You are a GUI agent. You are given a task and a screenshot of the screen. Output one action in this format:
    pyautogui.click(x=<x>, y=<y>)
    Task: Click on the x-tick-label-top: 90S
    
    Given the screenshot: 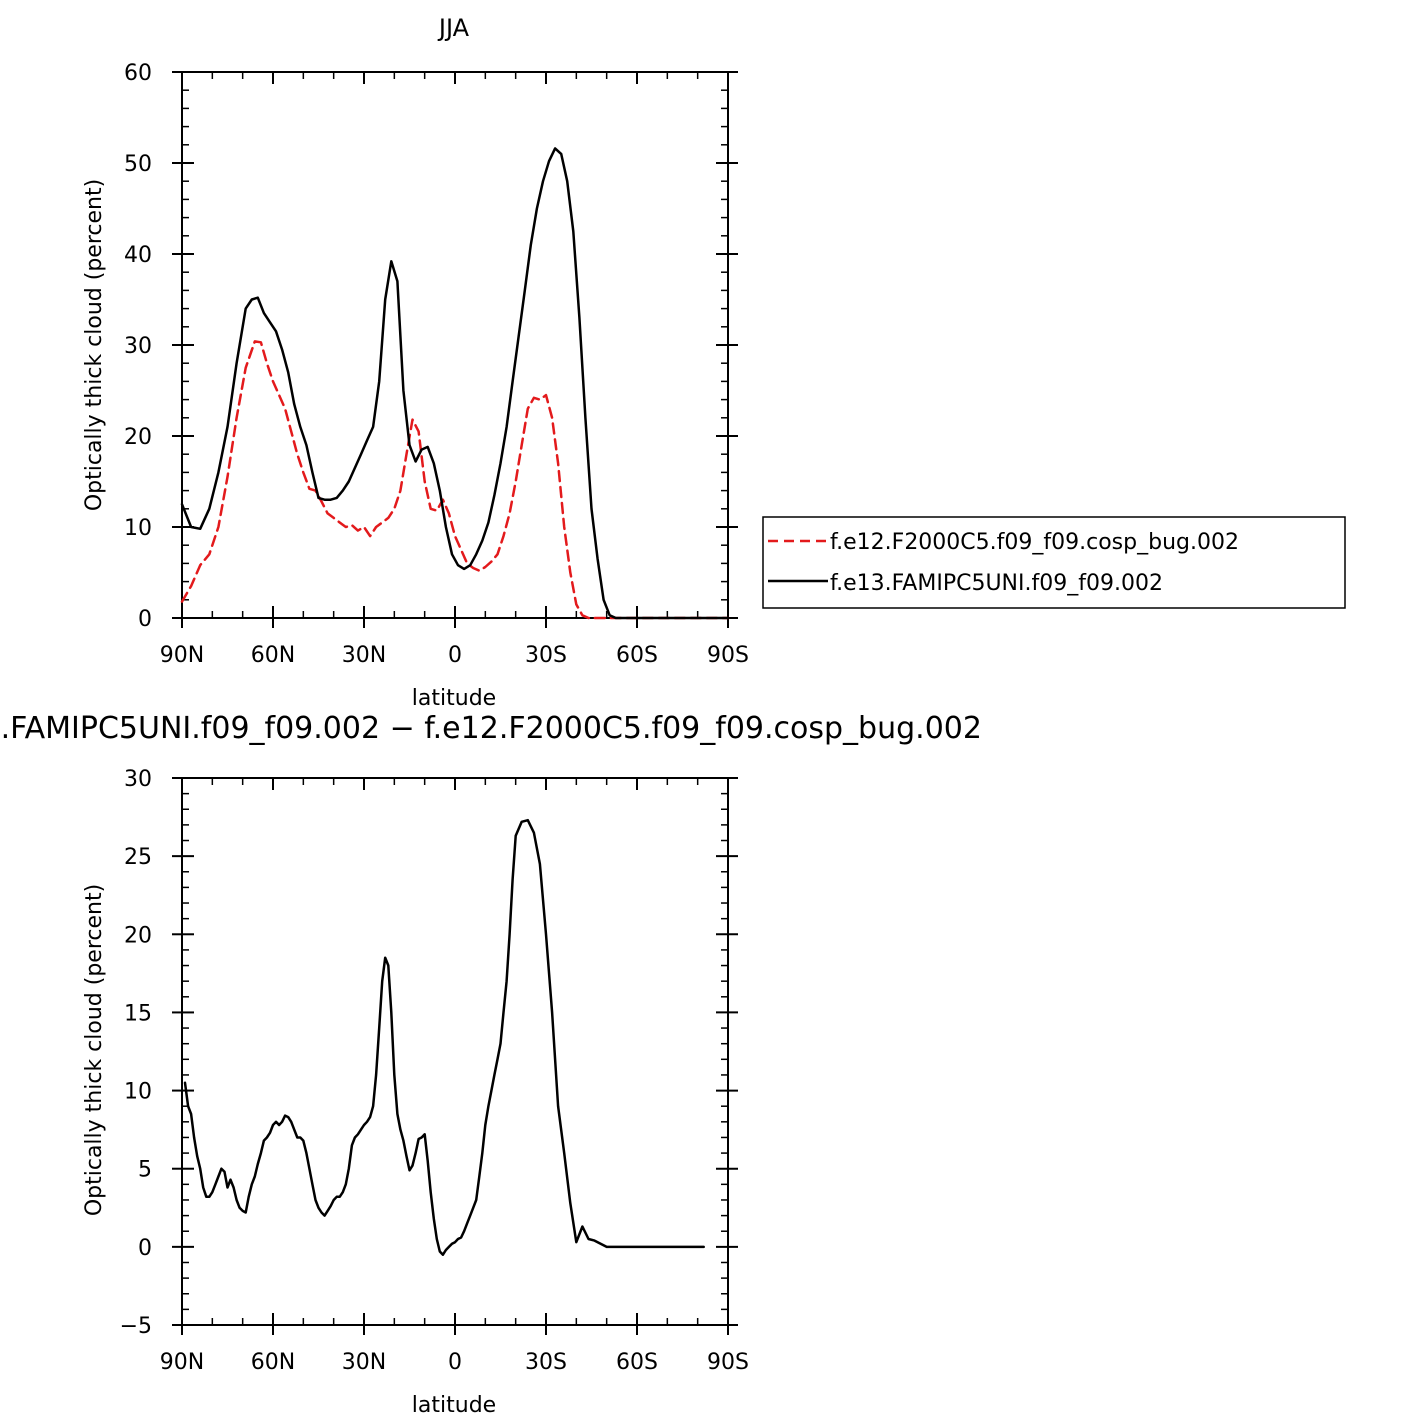 What is the action you would take?
    pyautogui.click(x=728, y=655)
    